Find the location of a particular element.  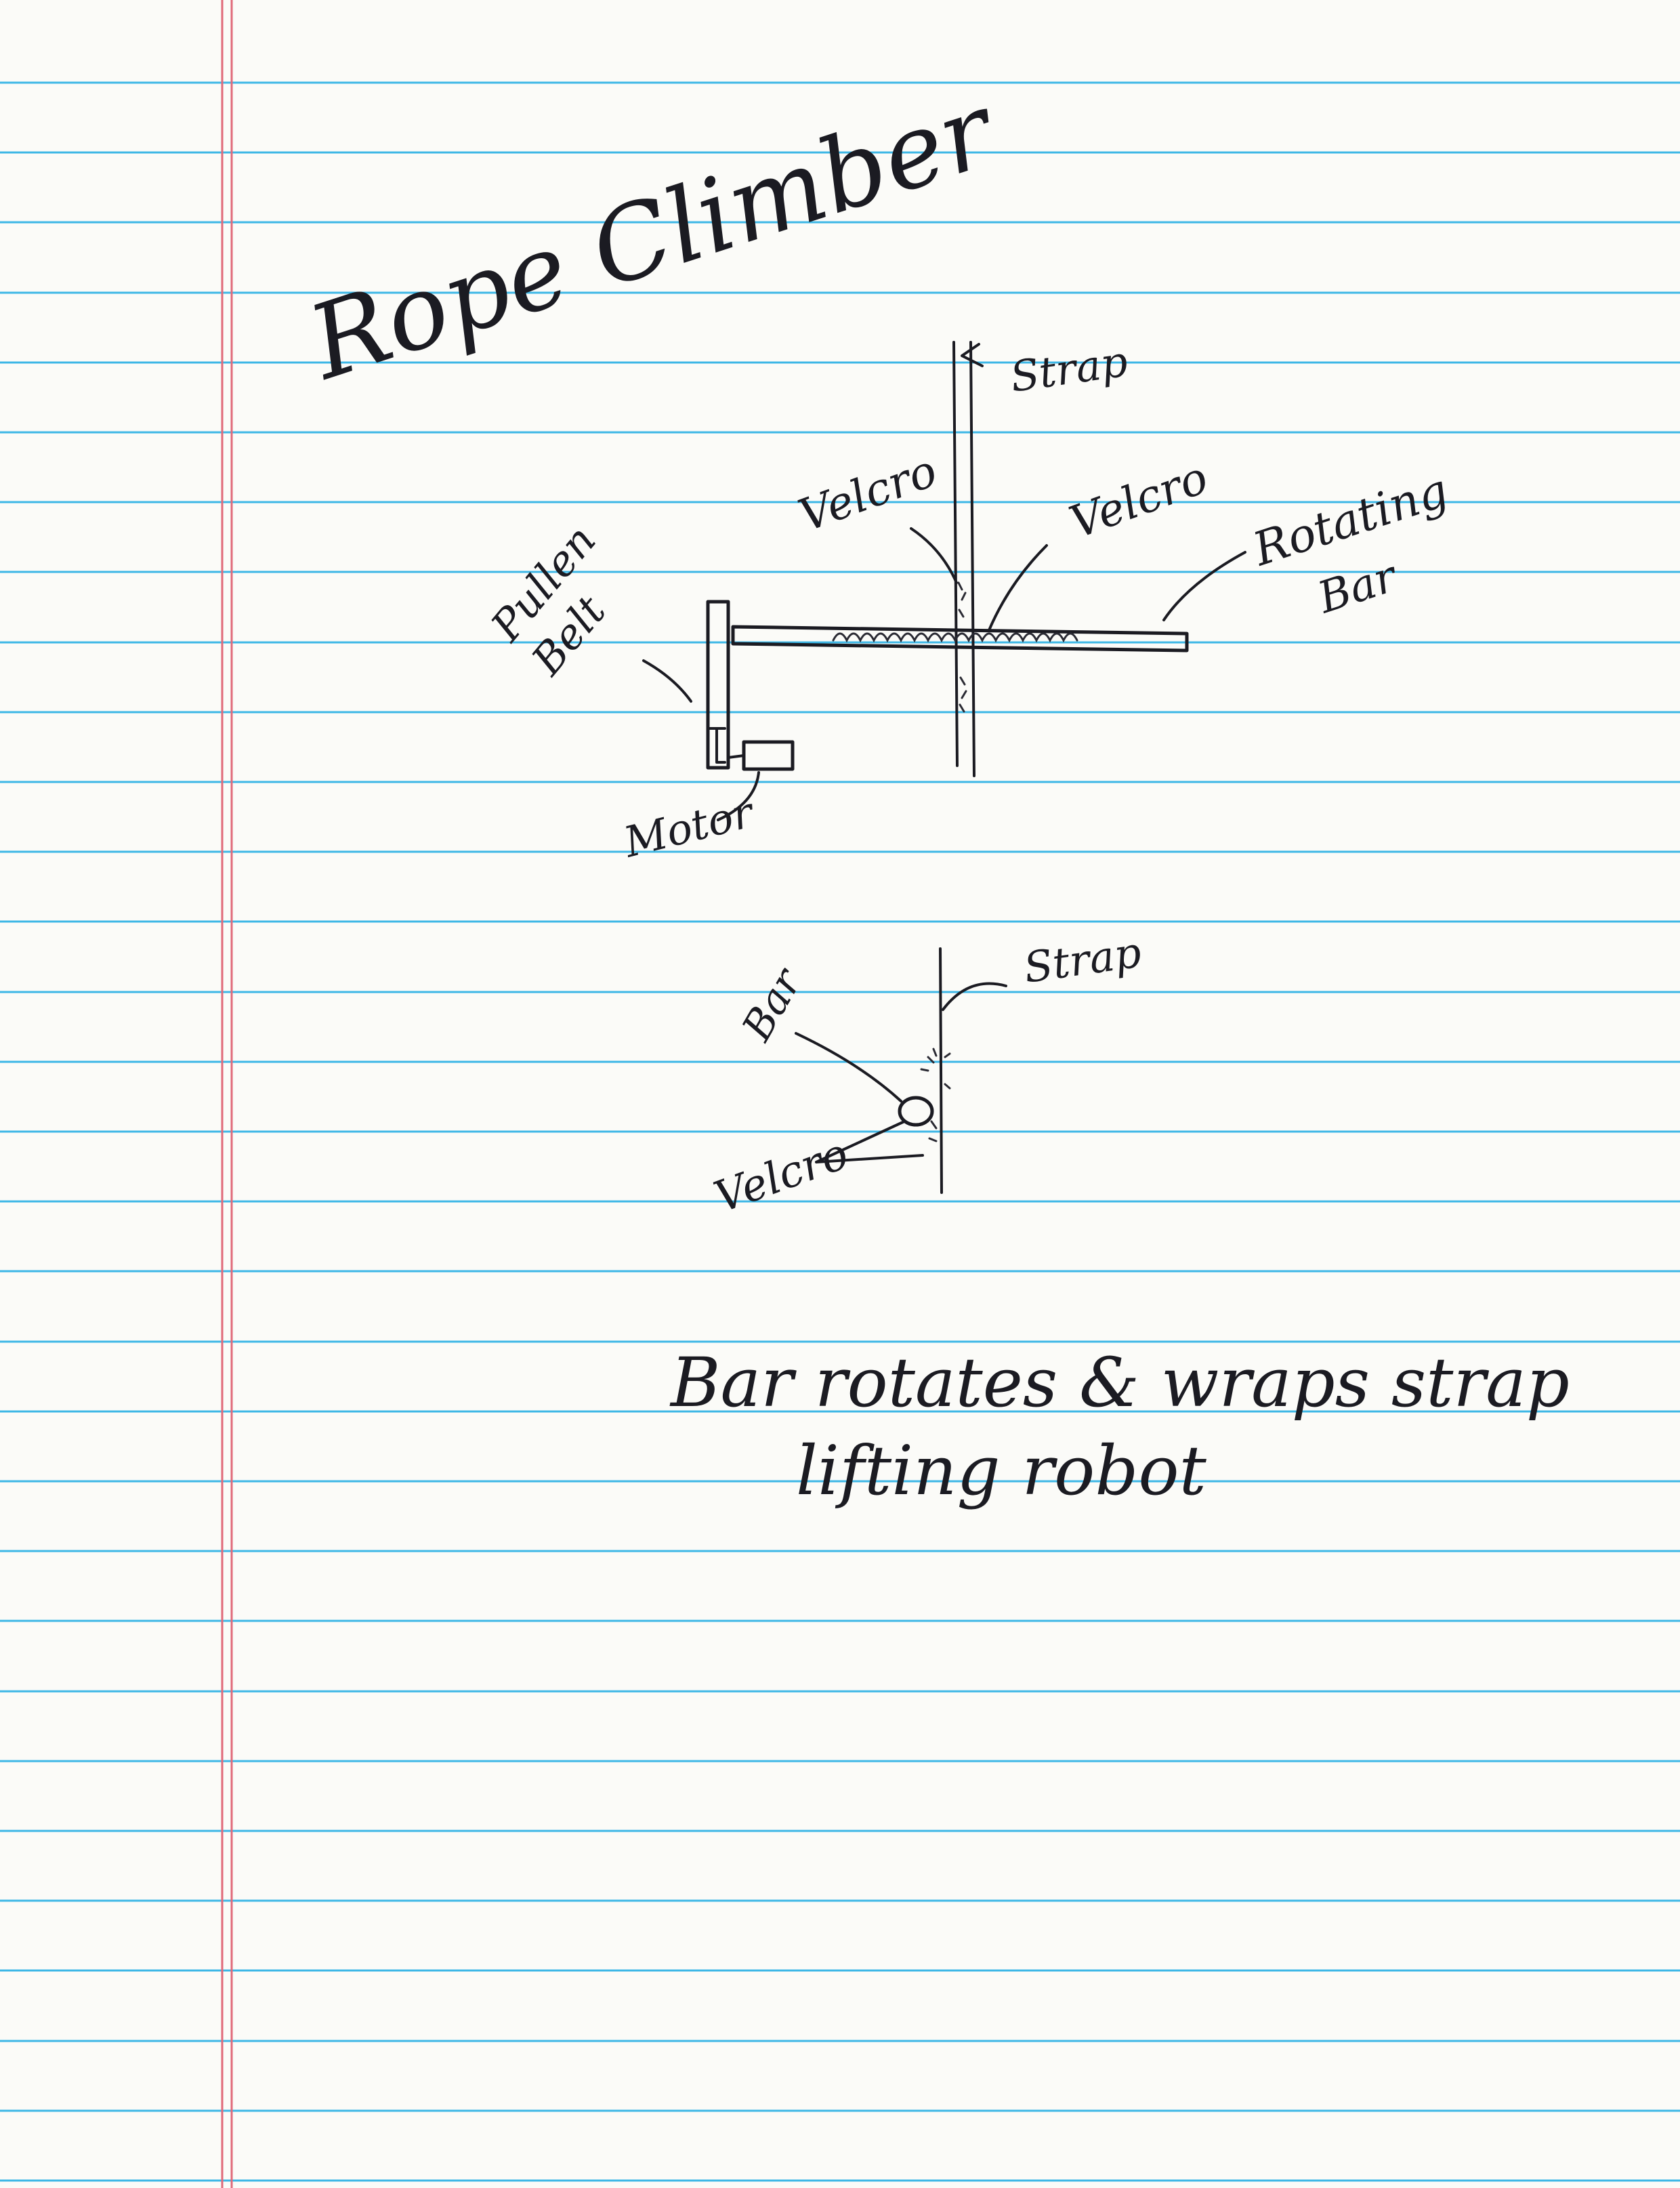

caption-line-1: Bar rotates & wraps strap is located at coordinates (1119, 1382).